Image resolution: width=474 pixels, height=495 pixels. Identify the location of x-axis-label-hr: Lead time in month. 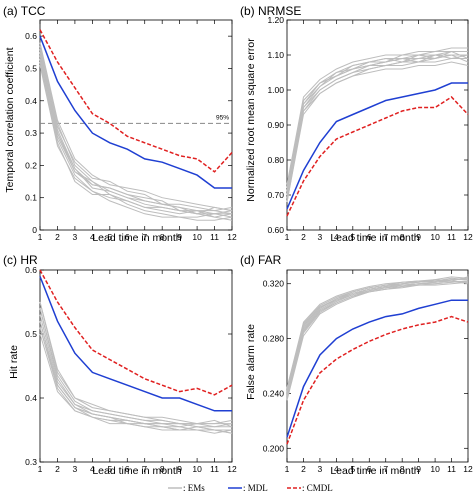
(136, 471).